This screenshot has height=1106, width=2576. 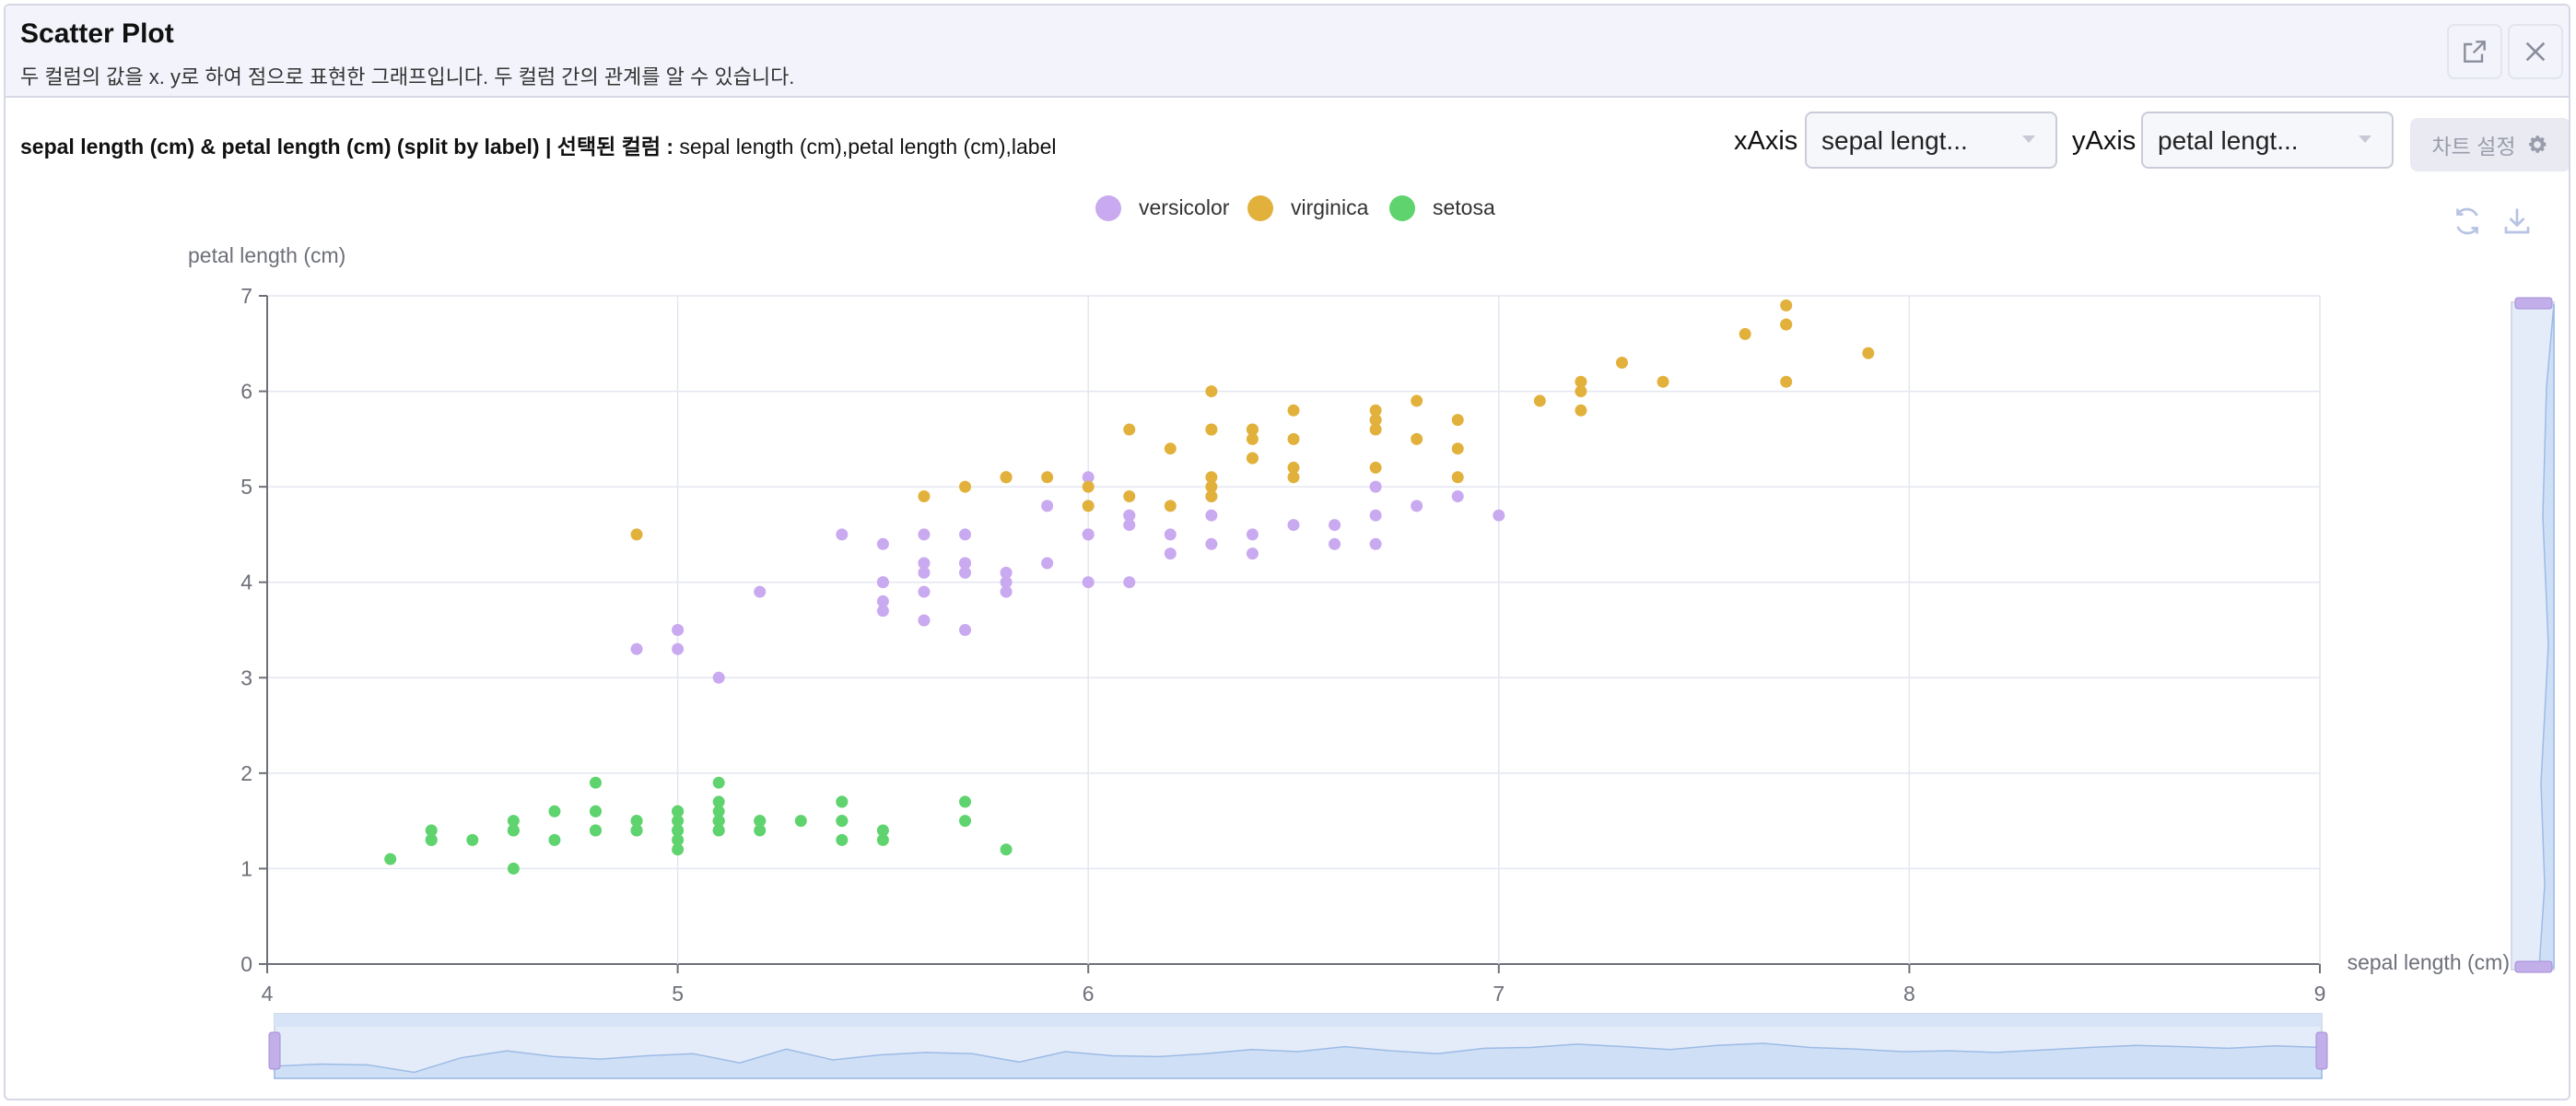 I want to click on y-zoom-handle-bottom, so click(x=2533, y=966).